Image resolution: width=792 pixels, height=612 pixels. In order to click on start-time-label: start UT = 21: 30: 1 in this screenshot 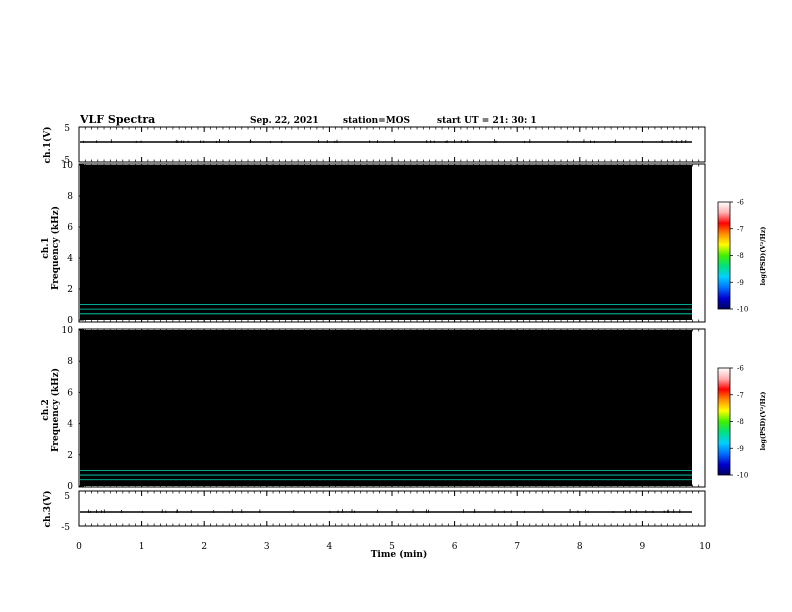, I will do `click(487, 121)`.